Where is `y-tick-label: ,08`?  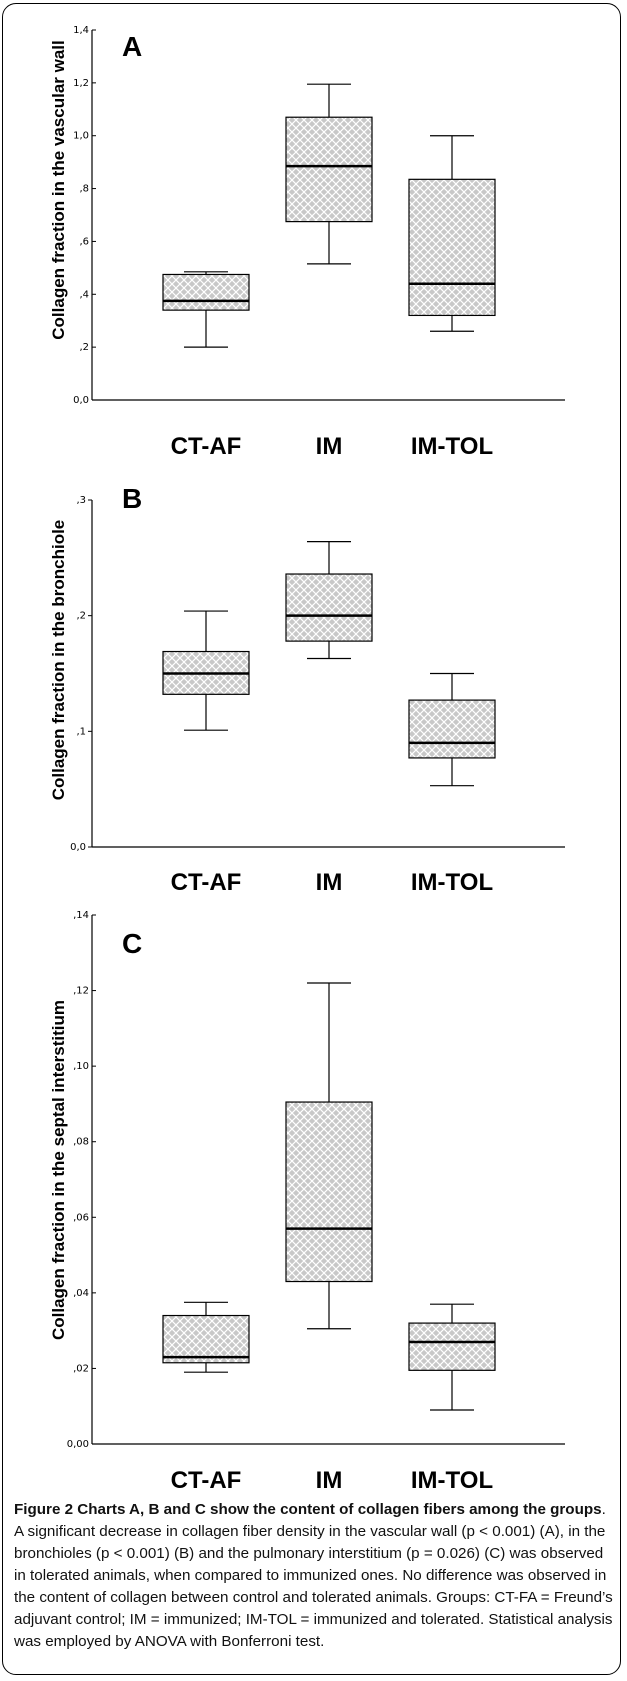 y-tick-label: ,08 is located at coordinates (81, 1142).